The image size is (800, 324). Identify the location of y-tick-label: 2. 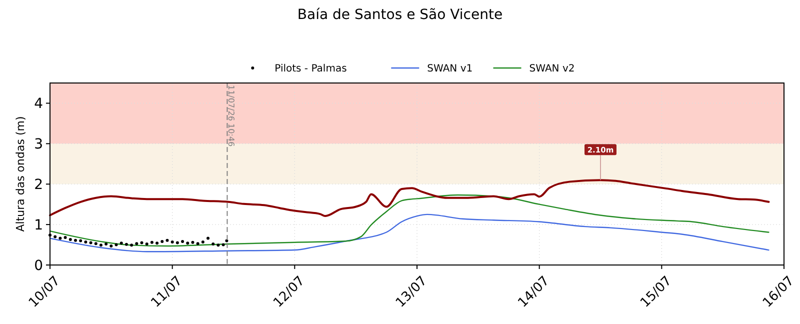
(38, 185).